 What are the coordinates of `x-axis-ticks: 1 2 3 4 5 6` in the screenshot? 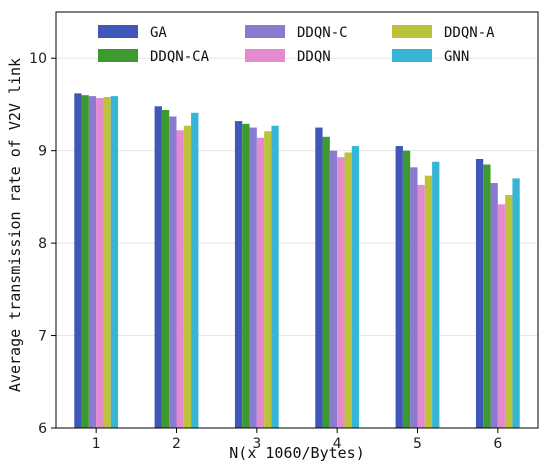 It's located at (297, 440).